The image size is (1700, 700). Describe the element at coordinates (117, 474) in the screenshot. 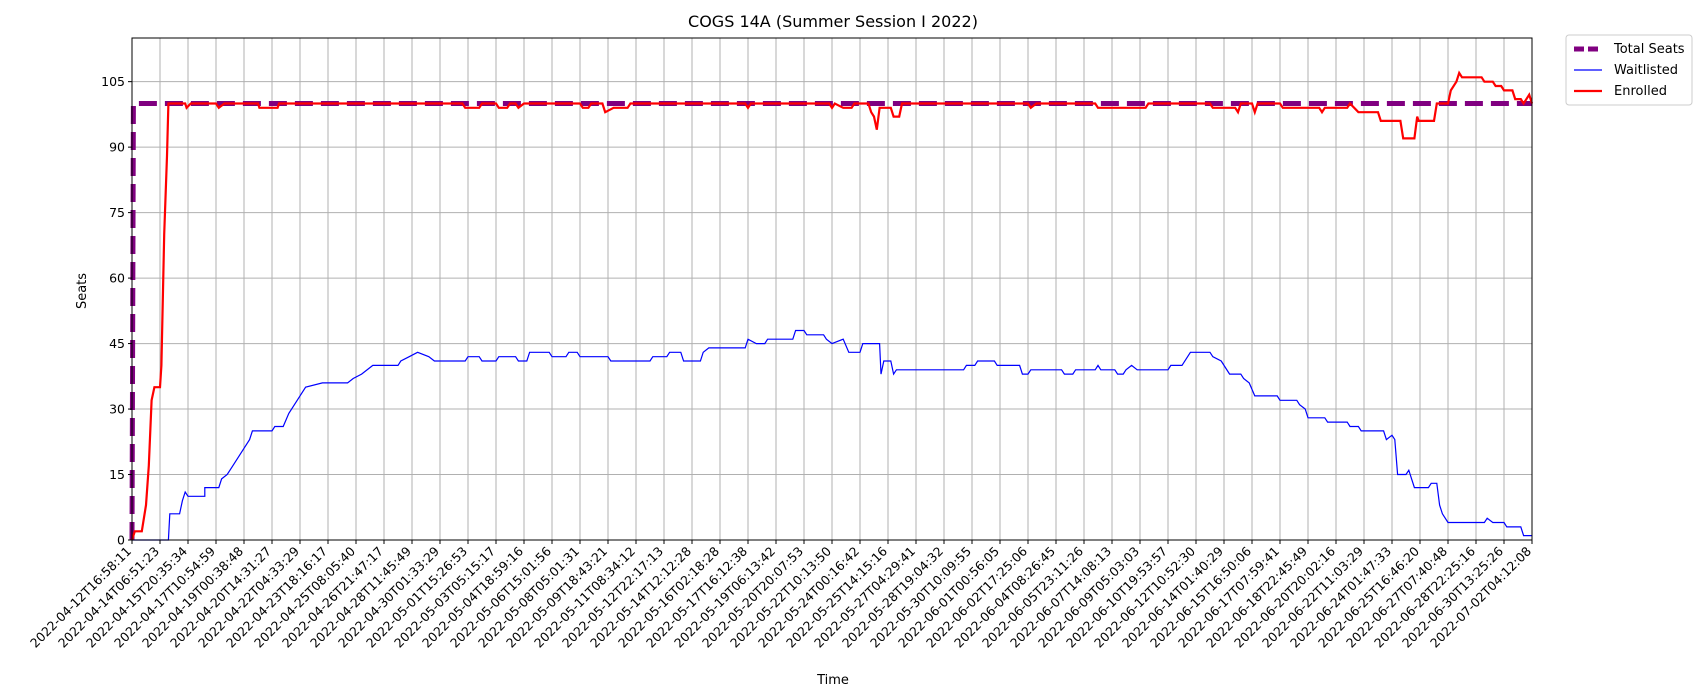

I see `y-tick-label: 15` at that location.